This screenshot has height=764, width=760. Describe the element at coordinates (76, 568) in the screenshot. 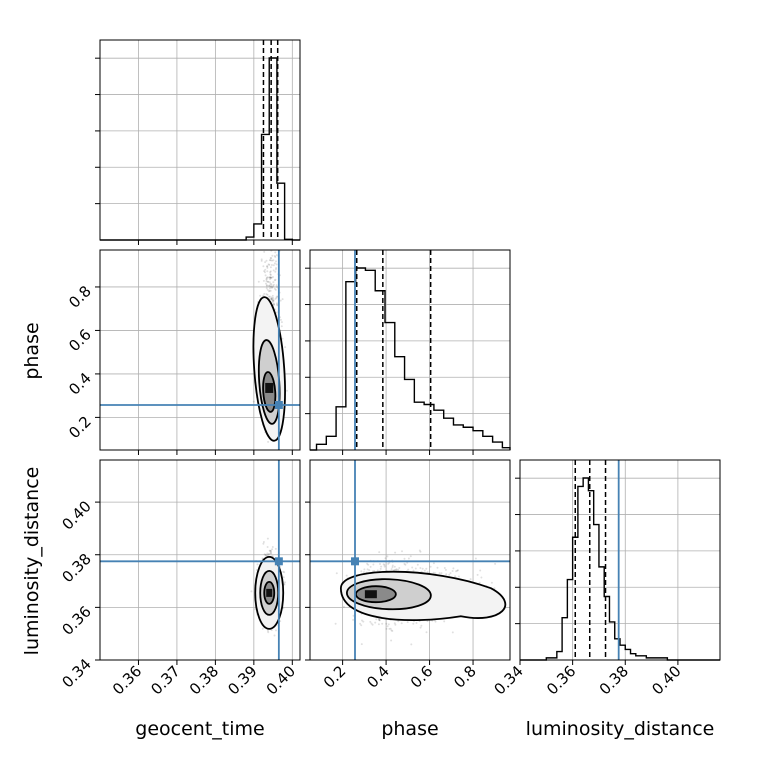

I see `y-tick-label: 0.38` at that location.